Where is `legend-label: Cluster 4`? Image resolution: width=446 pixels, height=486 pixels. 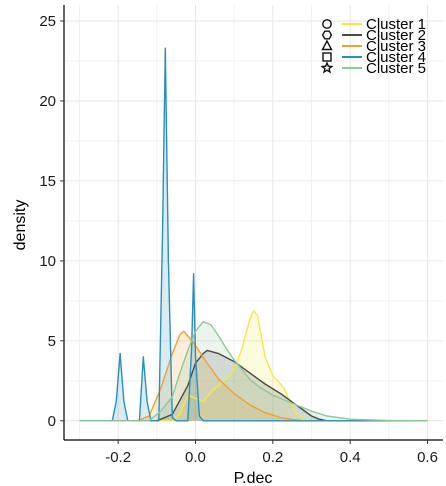
legend-label: Cluster 4 is located at coordinates (396, 57).